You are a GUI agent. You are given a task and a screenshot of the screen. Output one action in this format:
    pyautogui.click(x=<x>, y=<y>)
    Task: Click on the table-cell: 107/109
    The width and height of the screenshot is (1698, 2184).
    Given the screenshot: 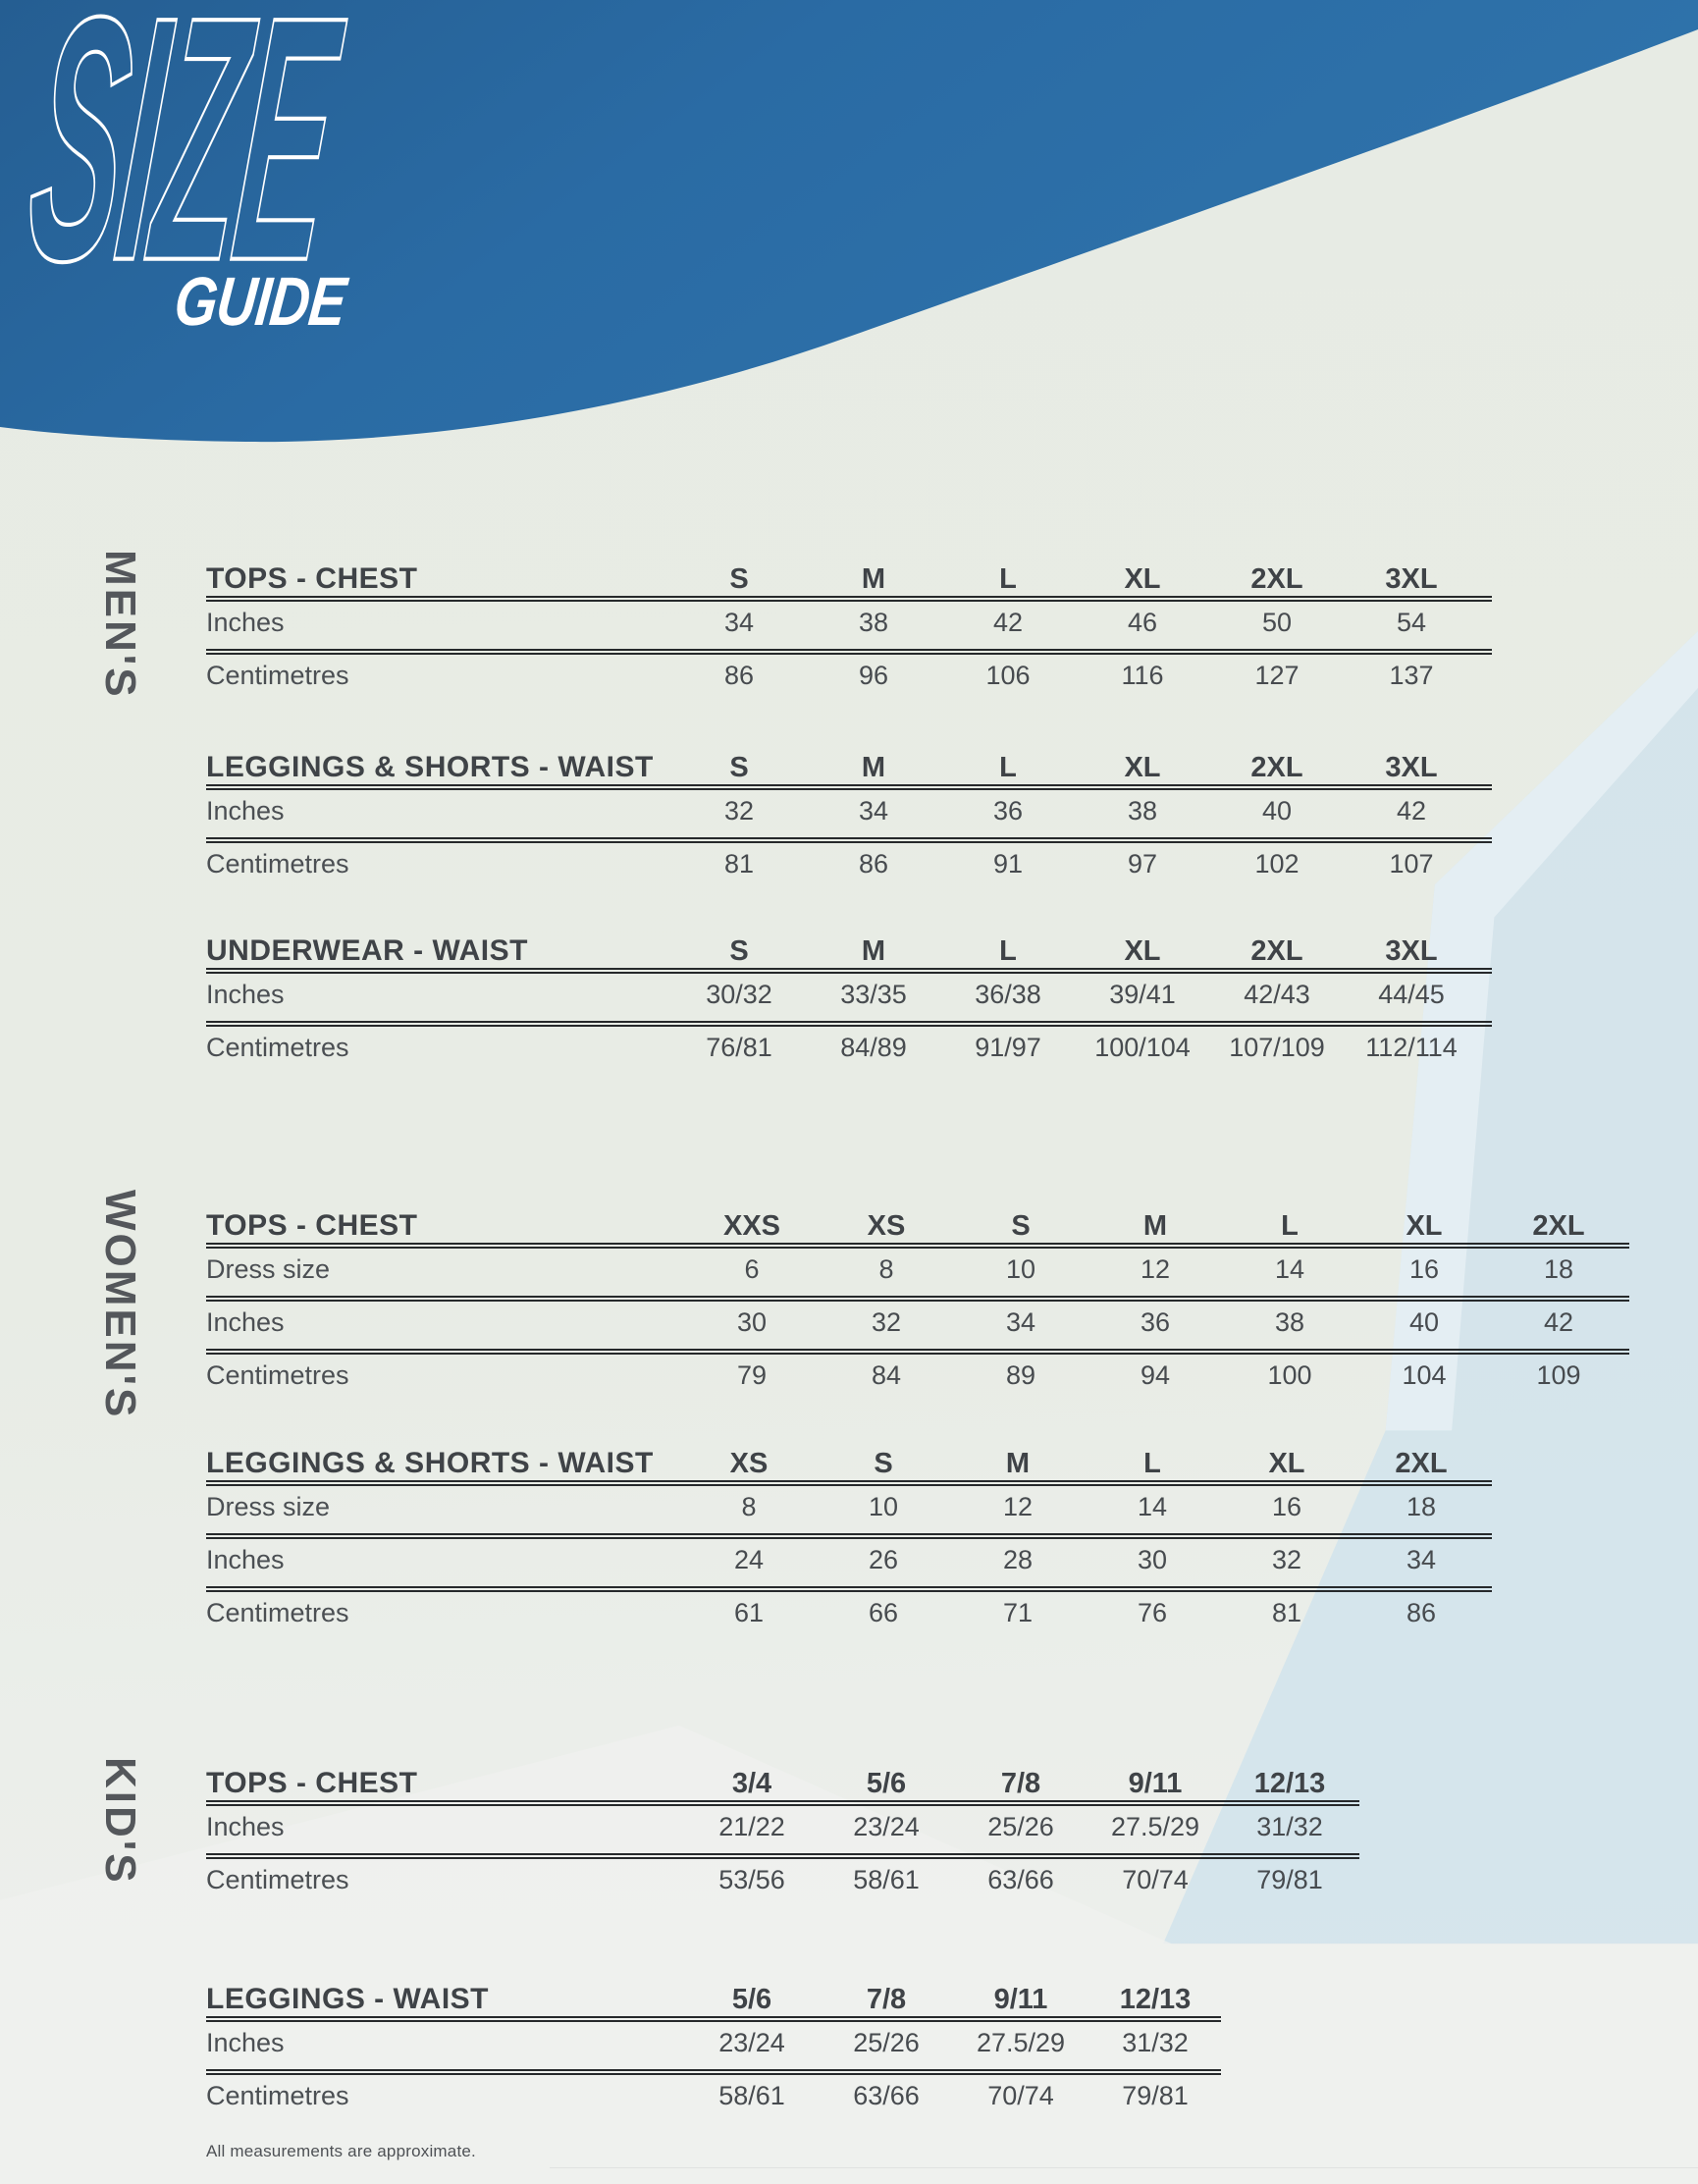 What is the action you would take?
    pyautogui.click(x=1277, y=1047)
    